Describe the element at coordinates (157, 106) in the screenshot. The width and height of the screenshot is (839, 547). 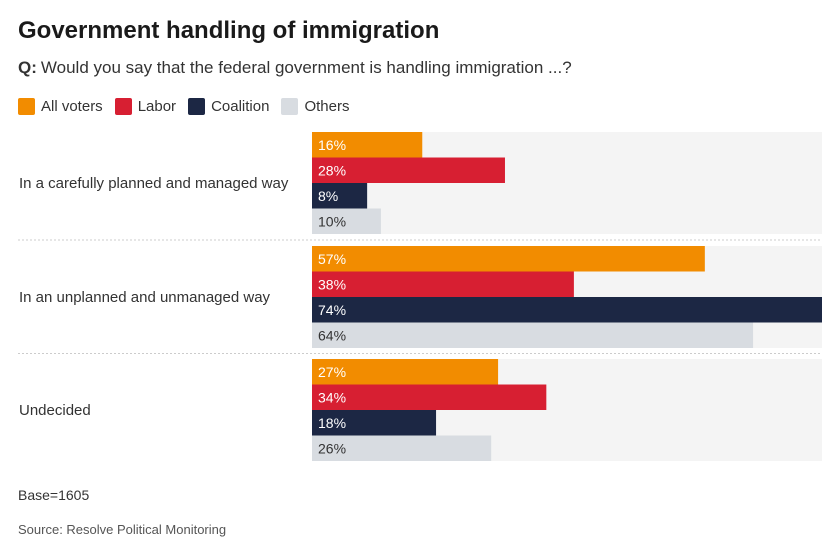
I see `legend-label-labor: Labor` at that location.